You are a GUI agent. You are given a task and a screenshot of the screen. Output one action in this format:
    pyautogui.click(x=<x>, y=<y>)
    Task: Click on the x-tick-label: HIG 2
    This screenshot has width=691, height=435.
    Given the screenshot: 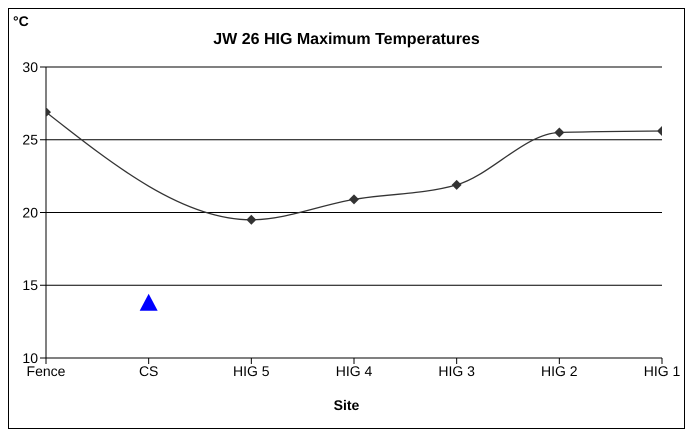 What is the action you would take?
    pyautogui.click(x=559, y=370)
    